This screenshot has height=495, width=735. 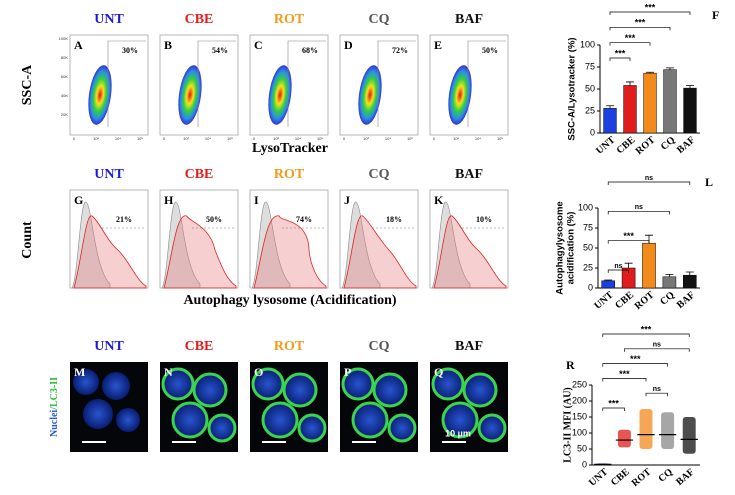 I want to click on panel-letter: A, so click(x=78, y=45).